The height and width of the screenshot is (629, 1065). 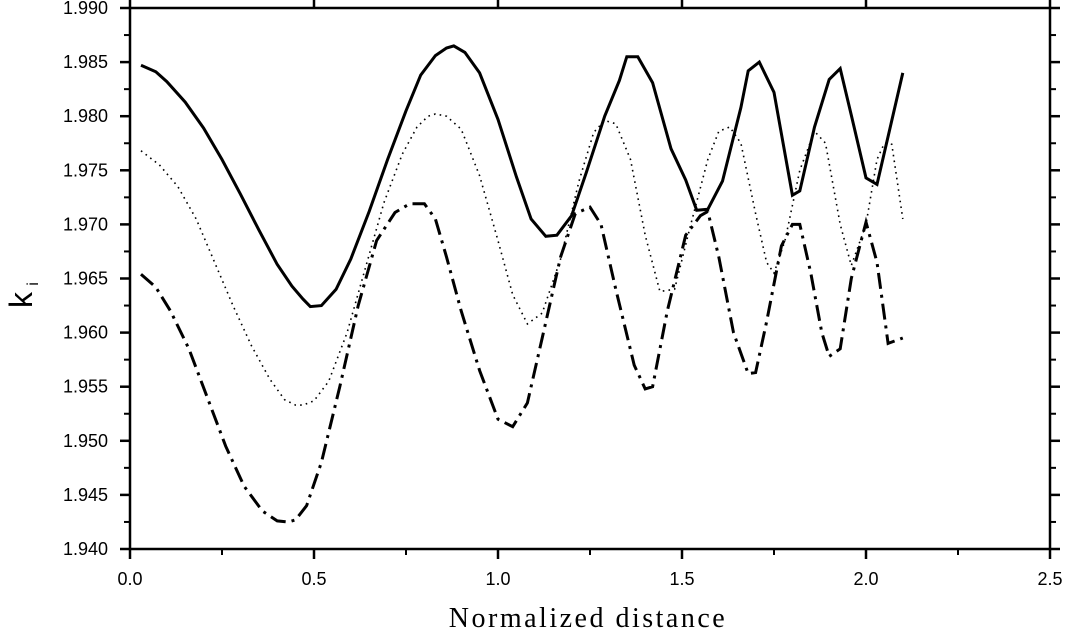 What do you see at coordinates (85, 333) in the screenshot?
I see `y-tick-label: 1.960` at bounding box center [85, 333].